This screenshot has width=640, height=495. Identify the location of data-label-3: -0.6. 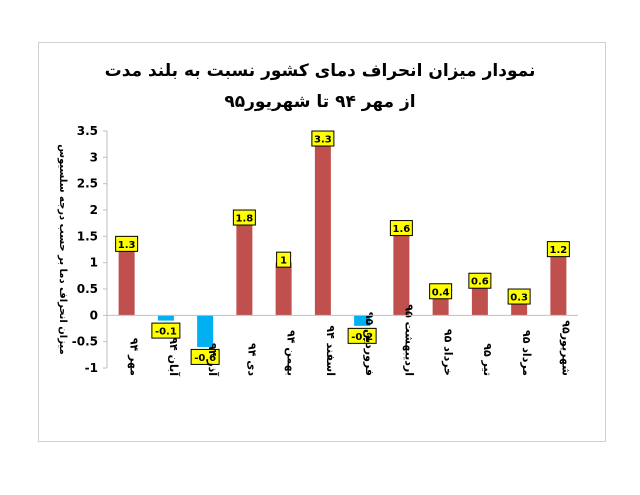
(205, 358).